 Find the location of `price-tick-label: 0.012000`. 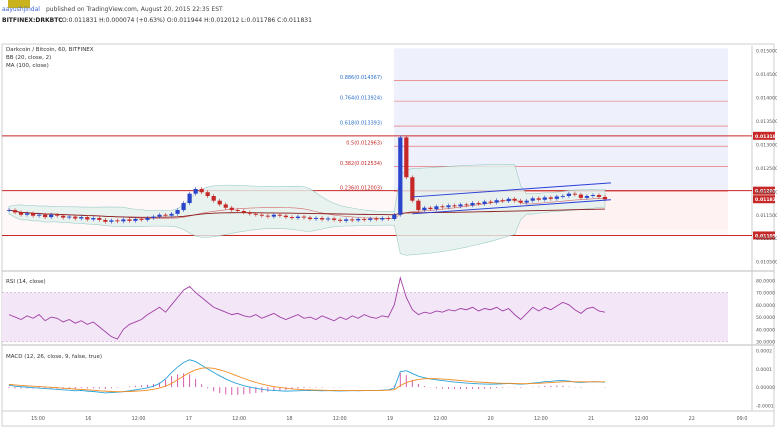

price-tick-label: 0.012000 is located at coordinates (766, 192).